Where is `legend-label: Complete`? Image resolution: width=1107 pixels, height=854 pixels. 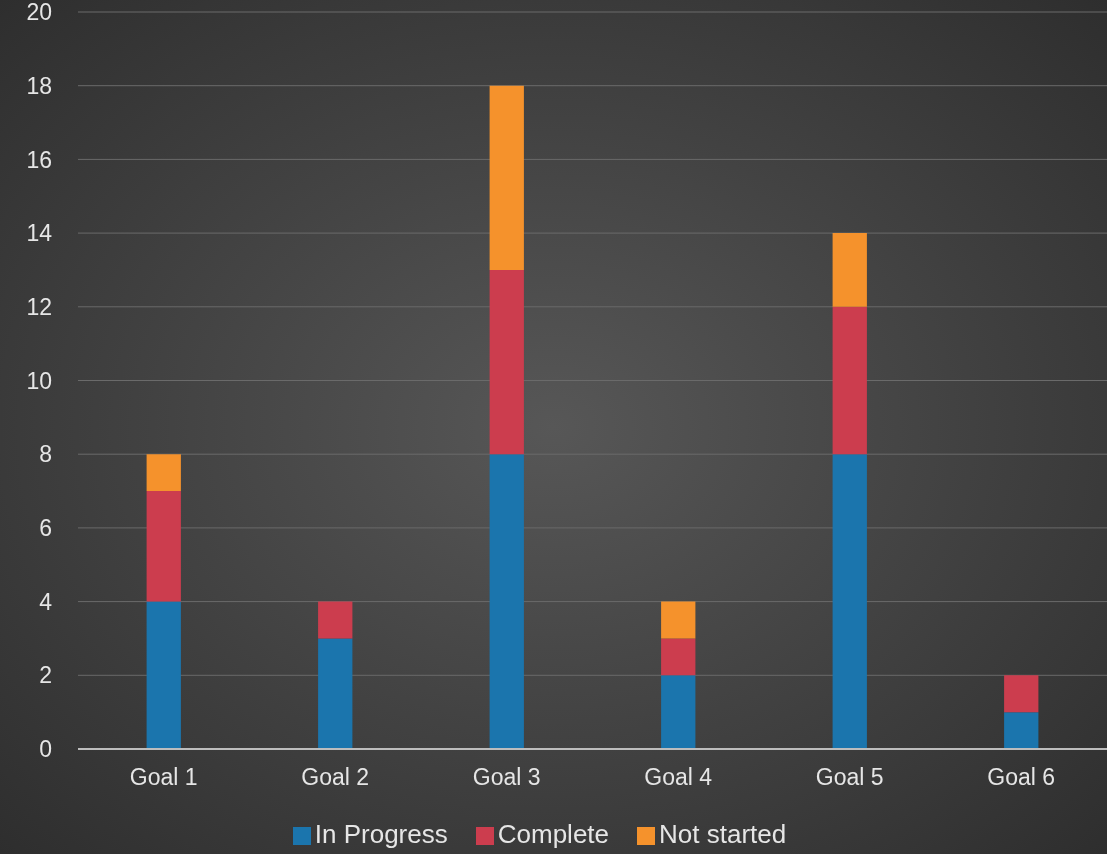
legend-label: Complete is located at coordinates (553, 834).